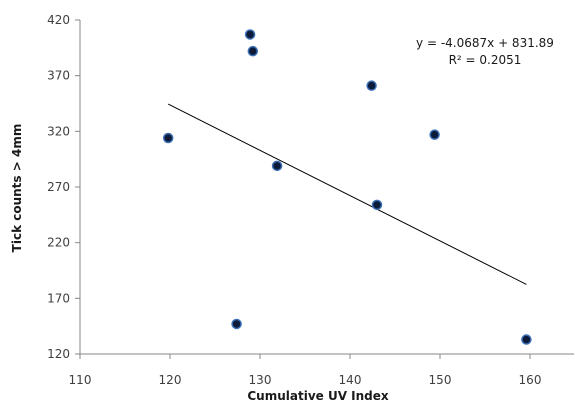 The image size is (575, 406). Describe the element at coordinates (350, 380) in the screenshot. I see `x-tick-label: 140` at that location.